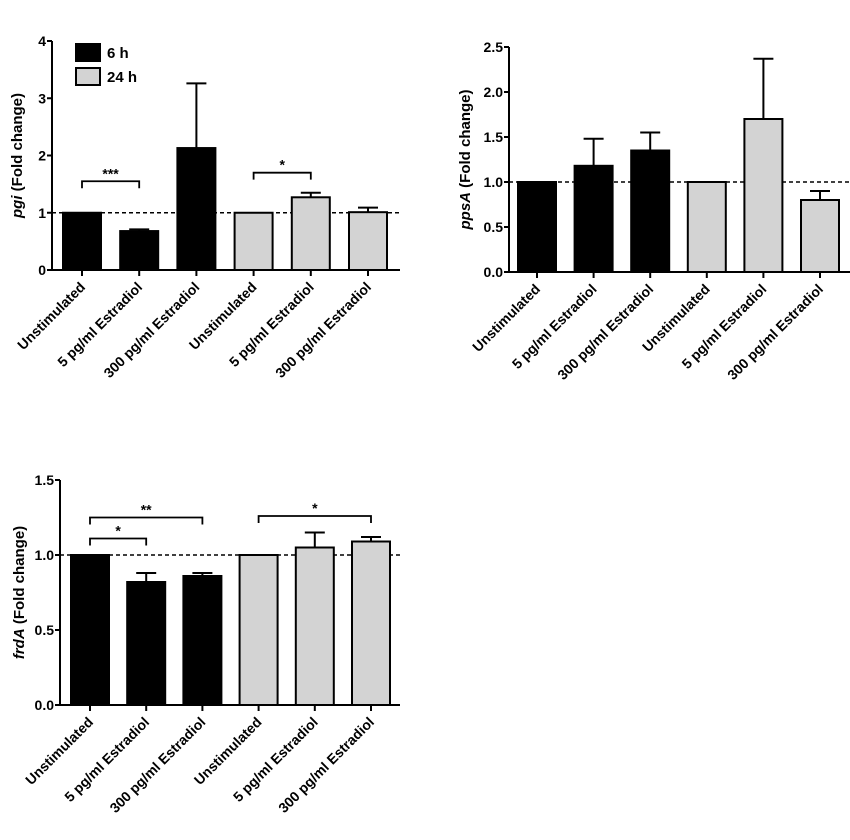 This screenshot has height=840, width=850. I want to click on y-axis-label-gene: pgi, so click(17, 207).